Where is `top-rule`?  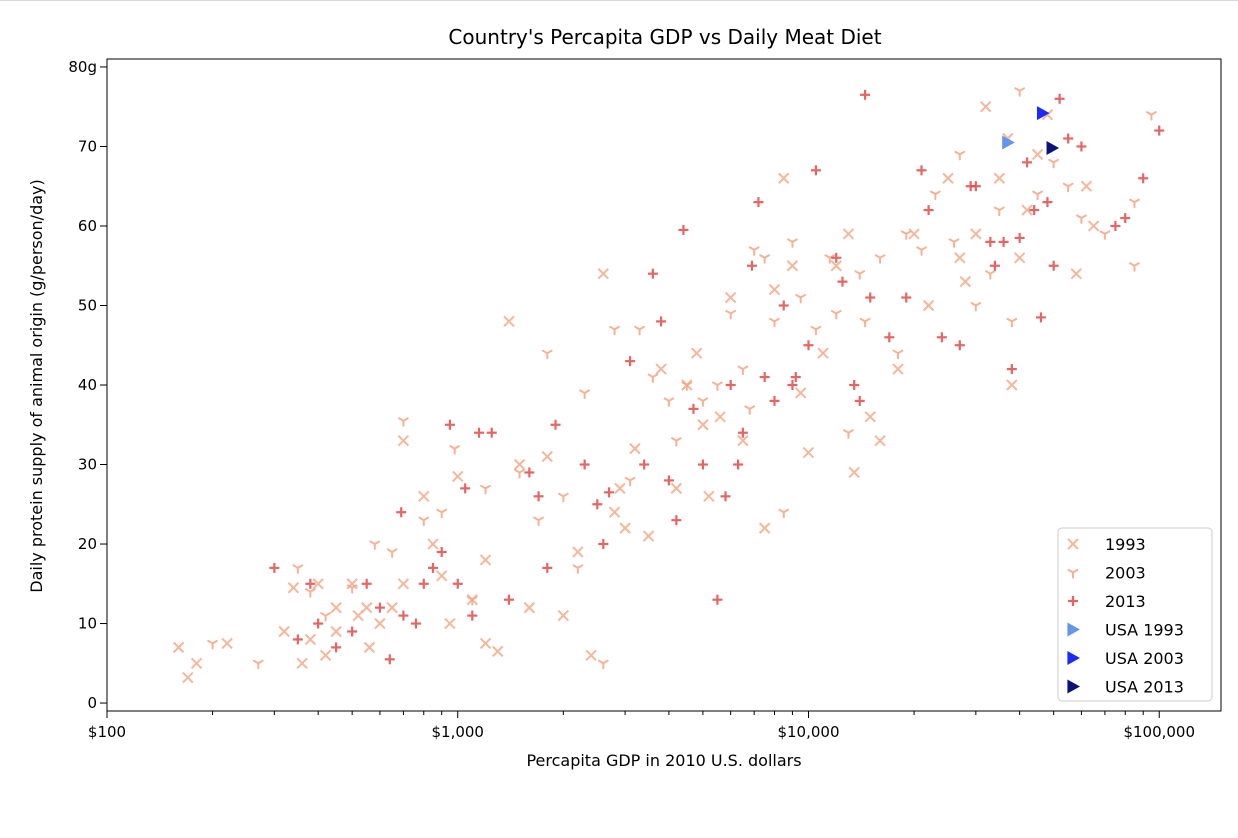 top-rule is located at coordinates (619, 0).